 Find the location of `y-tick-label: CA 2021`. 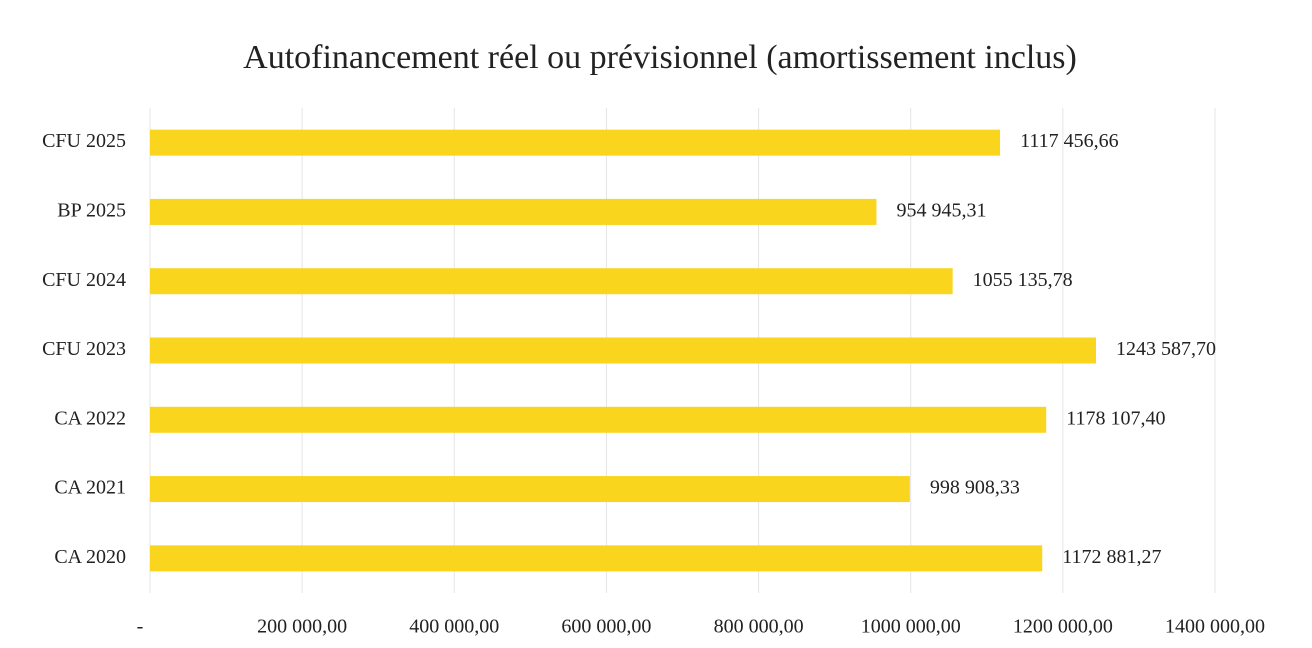

y-tick-label: CA 2021 is located at coordinates (90, 488).